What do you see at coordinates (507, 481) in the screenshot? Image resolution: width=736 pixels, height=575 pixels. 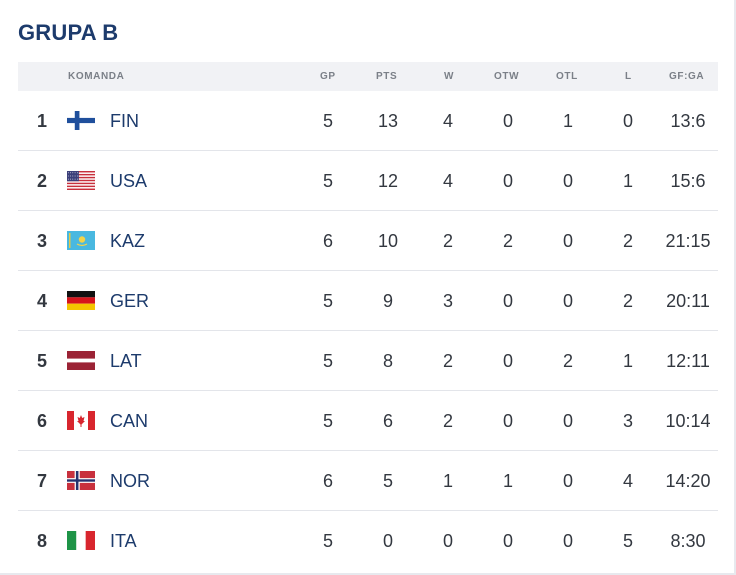 I see `otw-cell: 1` at bounding box center [507, 481].